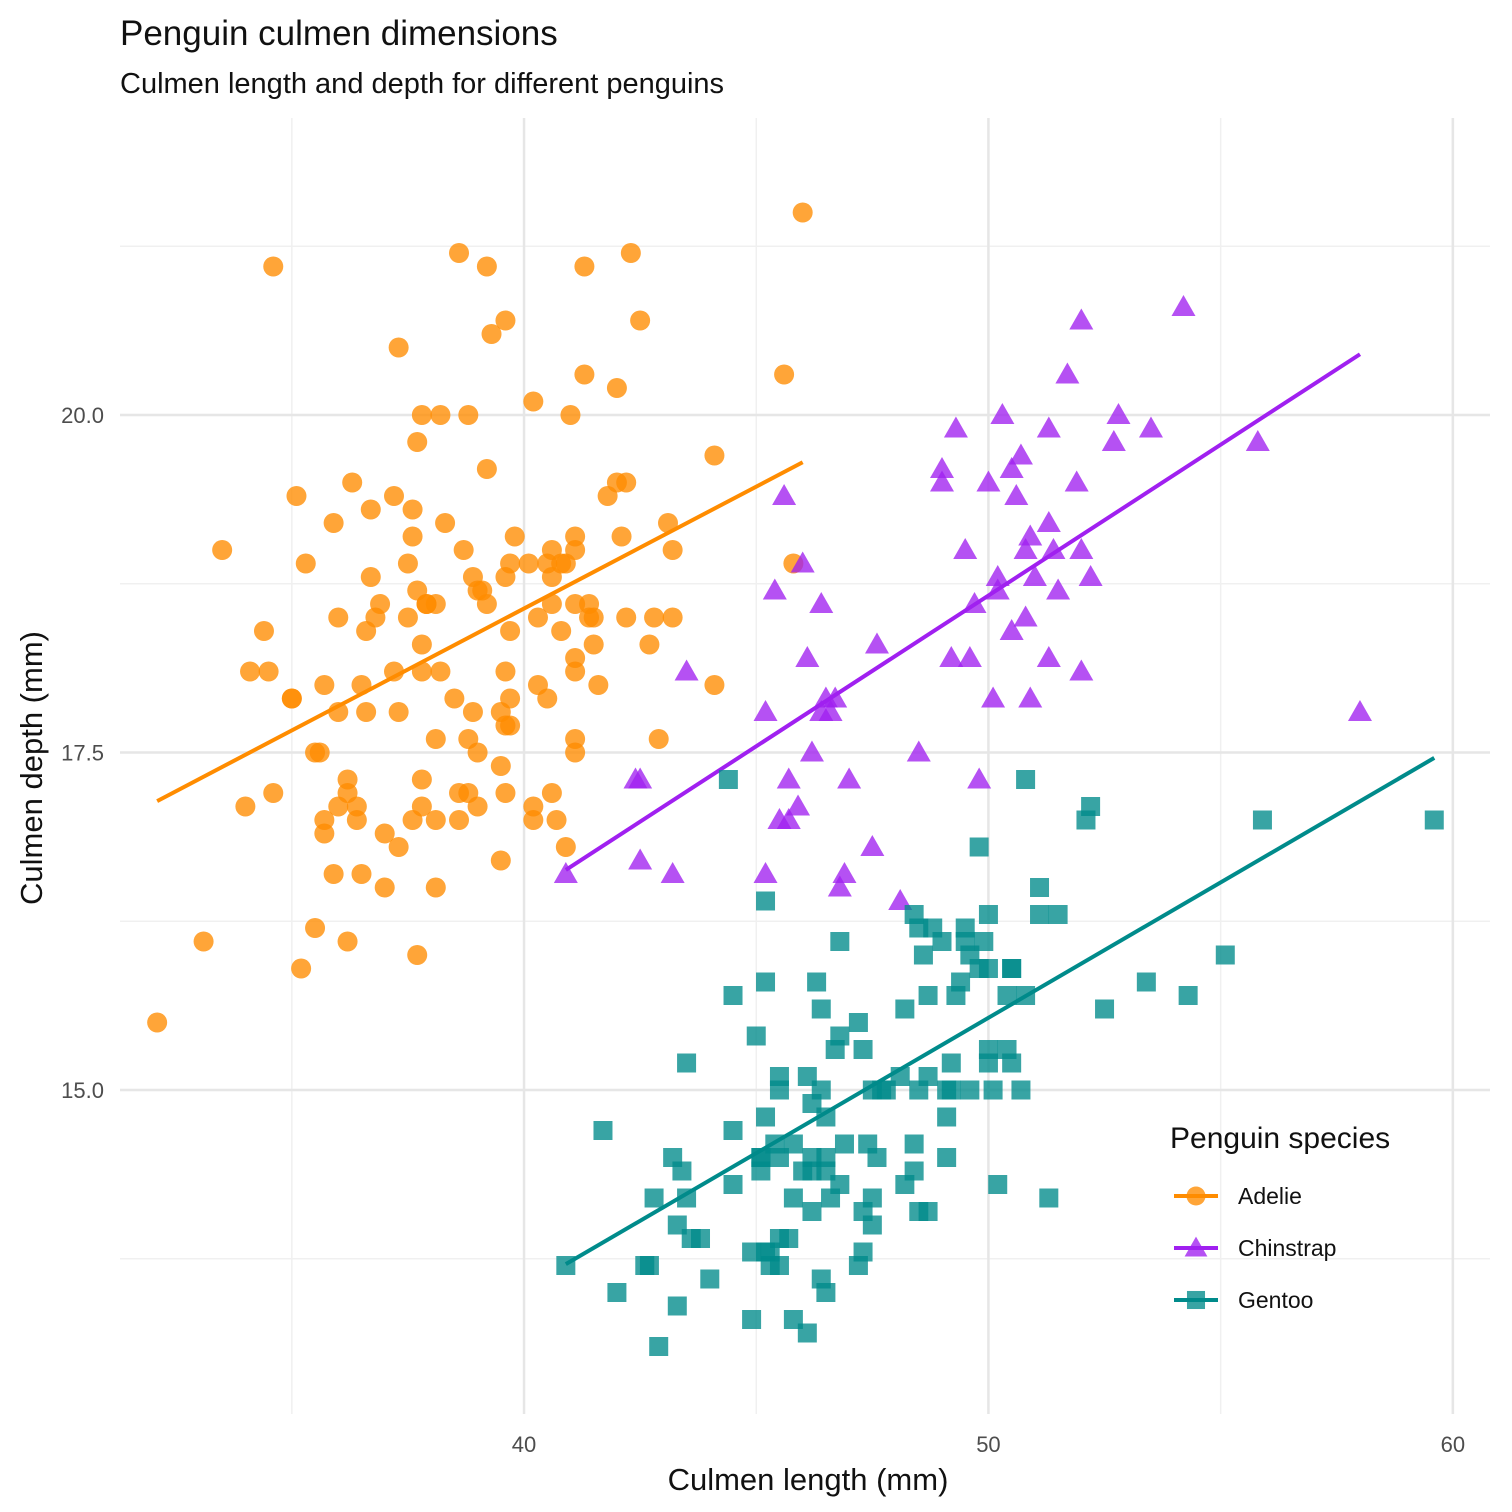 The image size is (1512, 1512). What do you see at coordinates (82, 1090) in the screenshot?
I see `y-tick-label: 15.0` at bounding box center [82, 1090].